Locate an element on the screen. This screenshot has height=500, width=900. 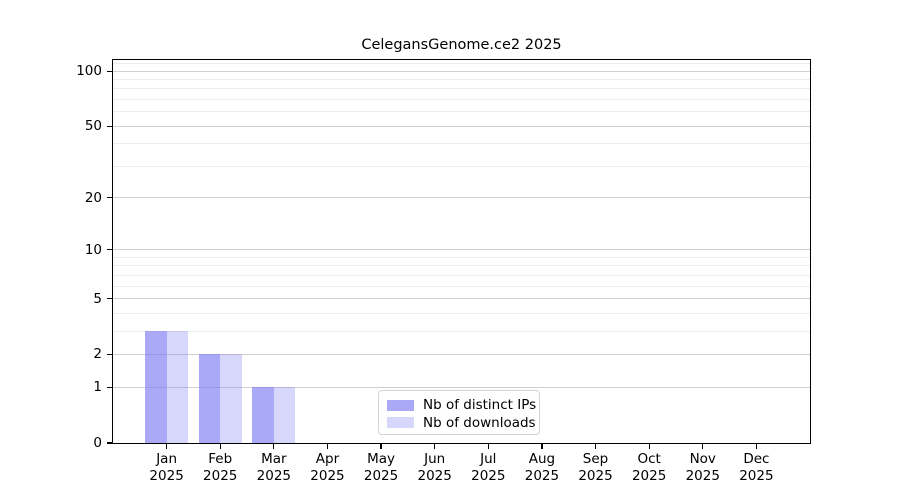
legend-row-distinct-ips: Nb of distinct IPs is located at coordinates (461, 405).